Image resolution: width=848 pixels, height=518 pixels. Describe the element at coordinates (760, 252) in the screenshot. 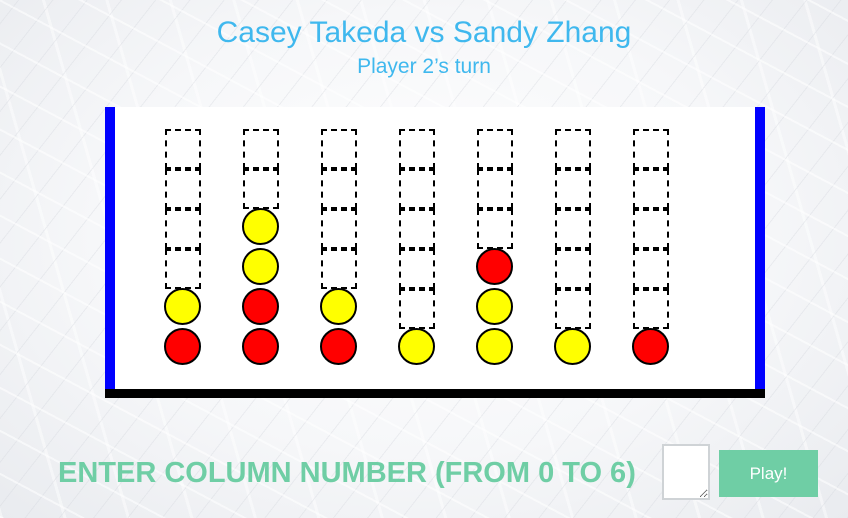

I see `board-right-post` at that location.